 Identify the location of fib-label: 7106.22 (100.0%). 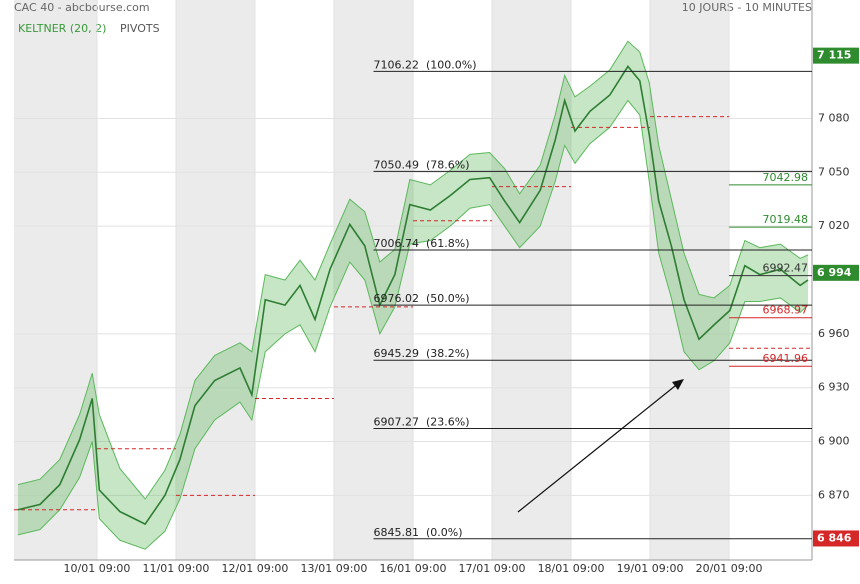
(424, 64).